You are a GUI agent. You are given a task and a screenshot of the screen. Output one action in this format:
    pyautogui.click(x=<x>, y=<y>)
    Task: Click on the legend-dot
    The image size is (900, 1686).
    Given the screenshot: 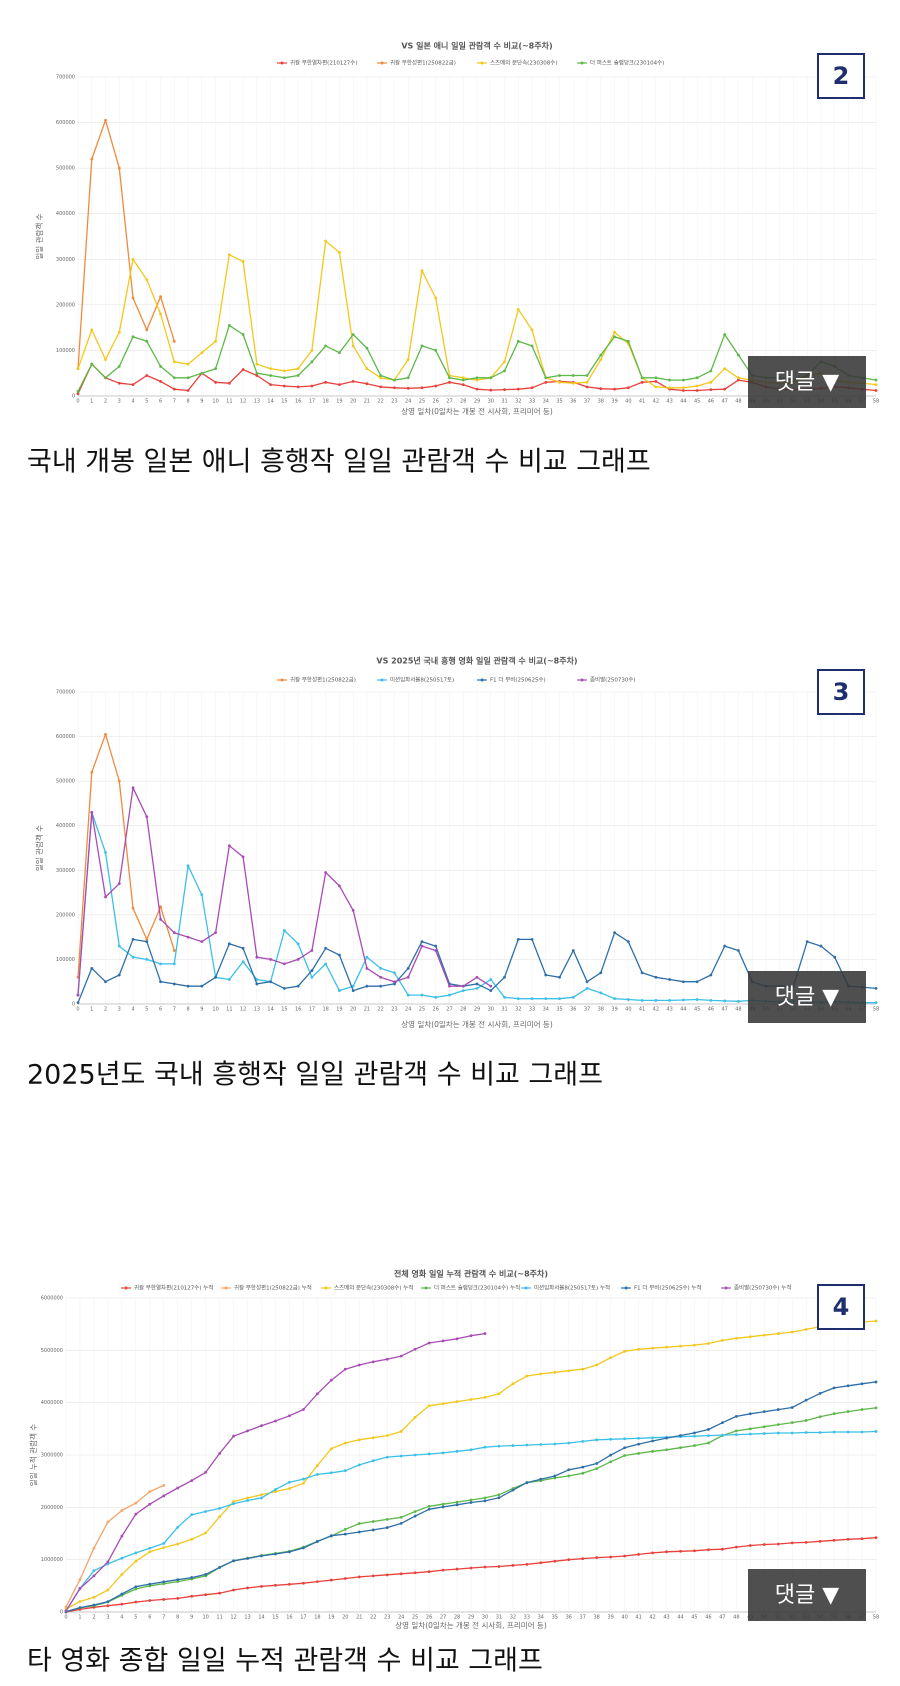 What is the action you would take?
    pyautogui.click(x=526, y=1288)
    